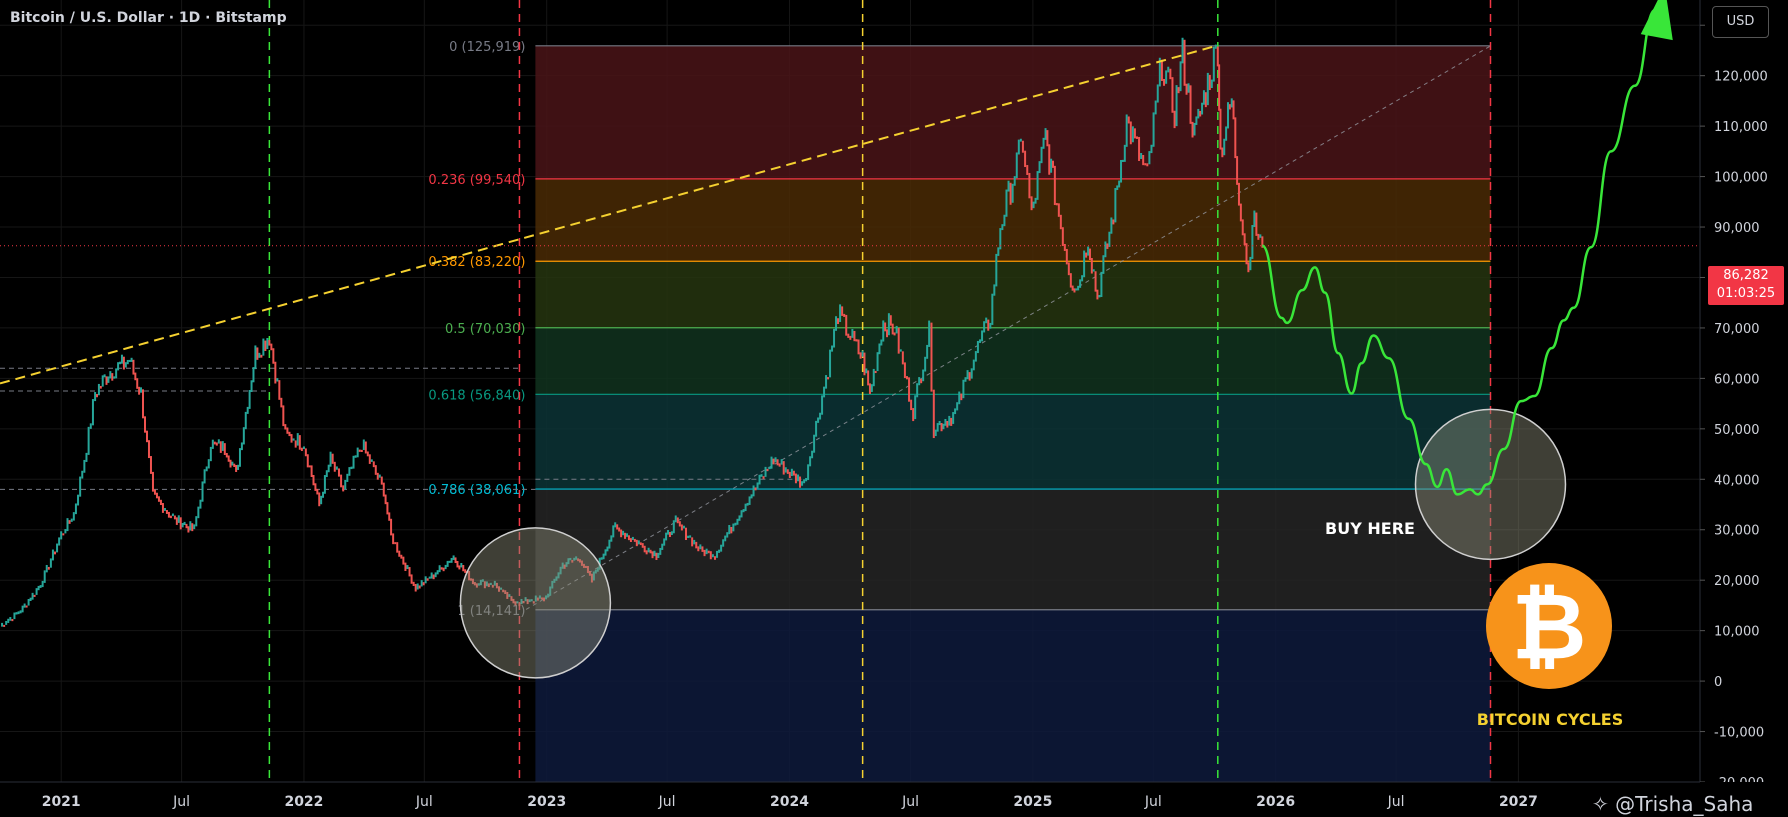  Describe the element at coordinates (303, 802) in the screenshot. I see `x-tick-label: 2022` at that location.